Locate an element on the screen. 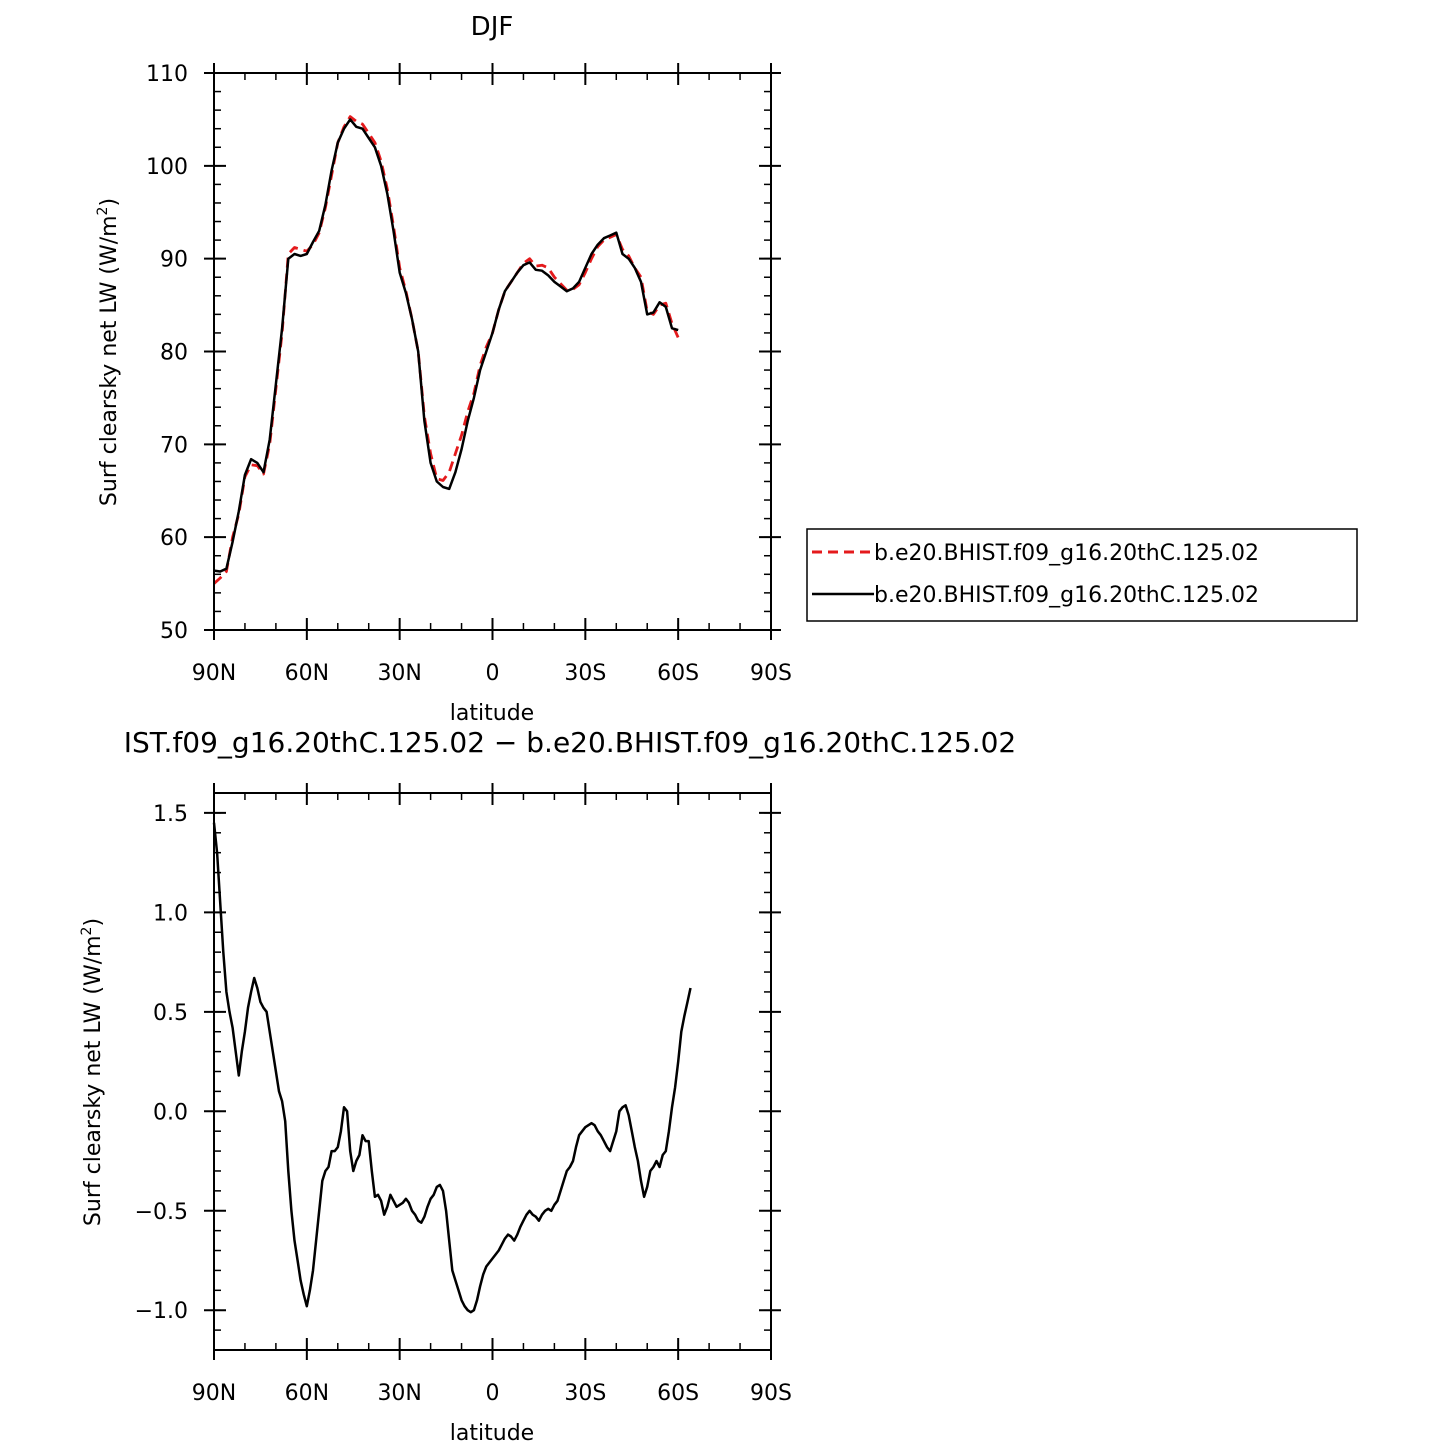 The height and width of the screenshot is (1452, 1452). top-panel-plot-frame is located at coordinates (492, 351).